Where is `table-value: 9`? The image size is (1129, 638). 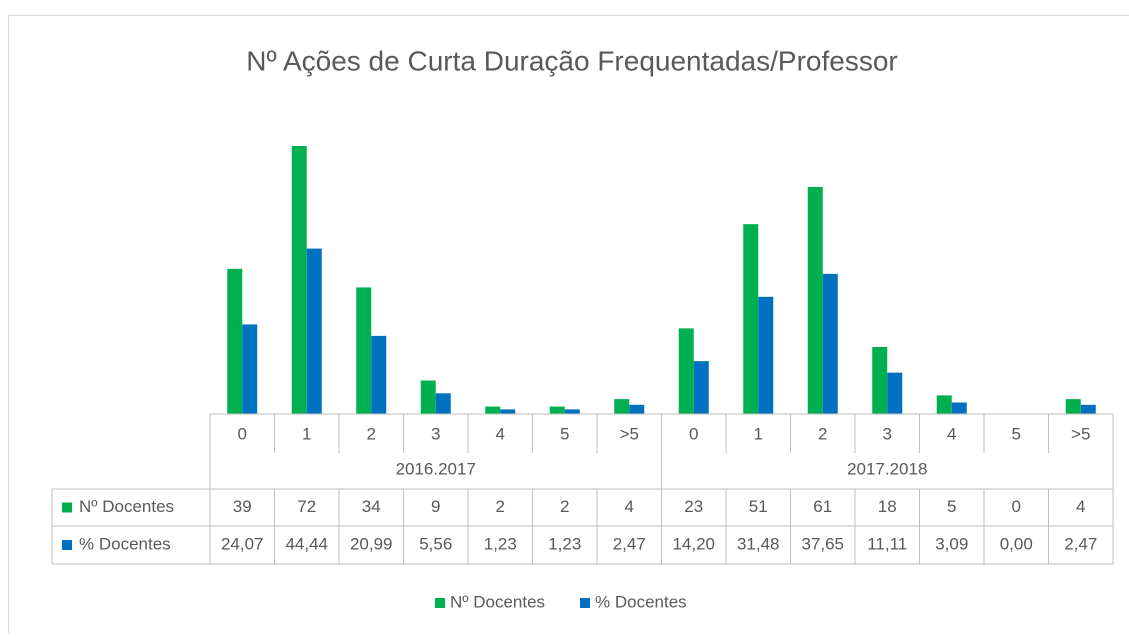 table-value: 9 is located at coordinates (435, 506).